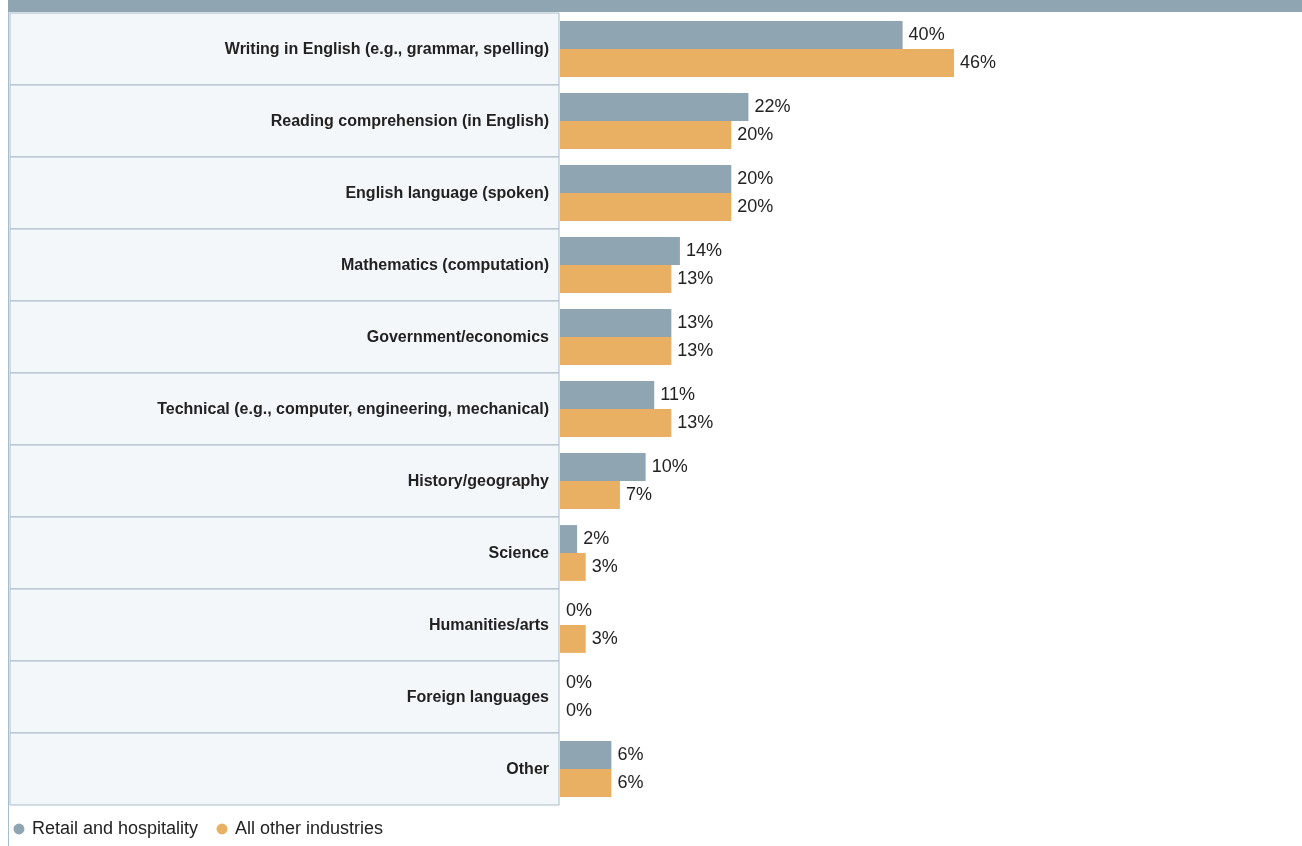 The width and height of the screenshot is (1302, 846). What do you see at coordinates (978, 61) in the screenshot?
I see `data-label: 46%` at bounding box center [978, 61].